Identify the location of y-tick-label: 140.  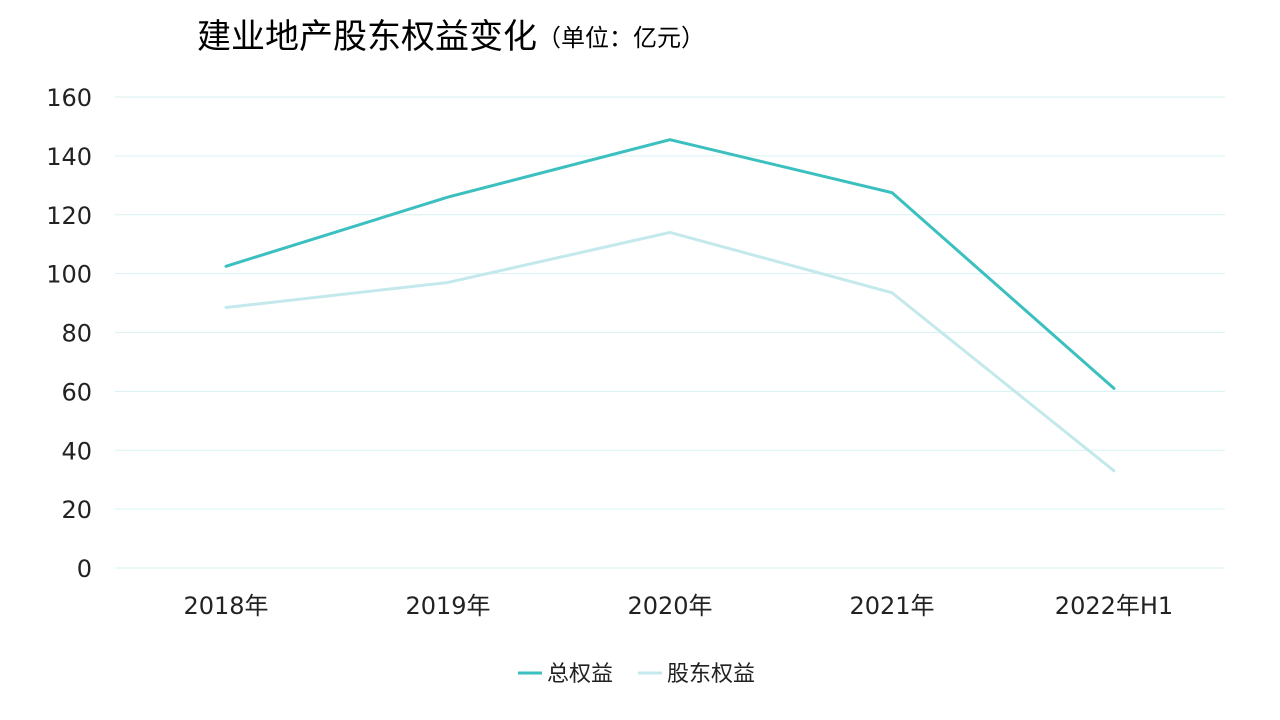
(69, 157).